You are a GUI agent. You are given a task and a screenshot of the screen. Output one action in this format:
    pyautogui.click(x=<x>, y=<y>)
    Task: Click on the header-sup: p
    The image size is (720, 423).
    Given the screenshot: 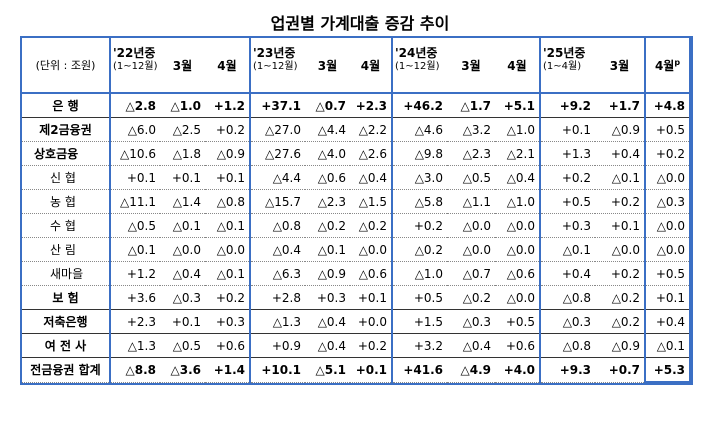 What is the action you would take?
    pyautogui.click(x=677, y=62)
    